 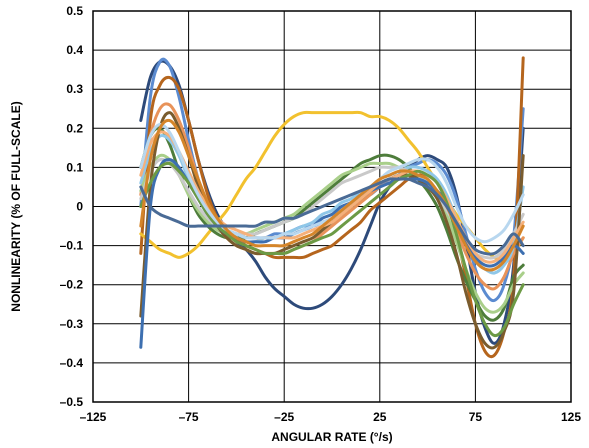 What do you see at coordinates (72, 324) in the screenshot?
I see `y-tick-label: –0.3` at bounding box center [72, 324].